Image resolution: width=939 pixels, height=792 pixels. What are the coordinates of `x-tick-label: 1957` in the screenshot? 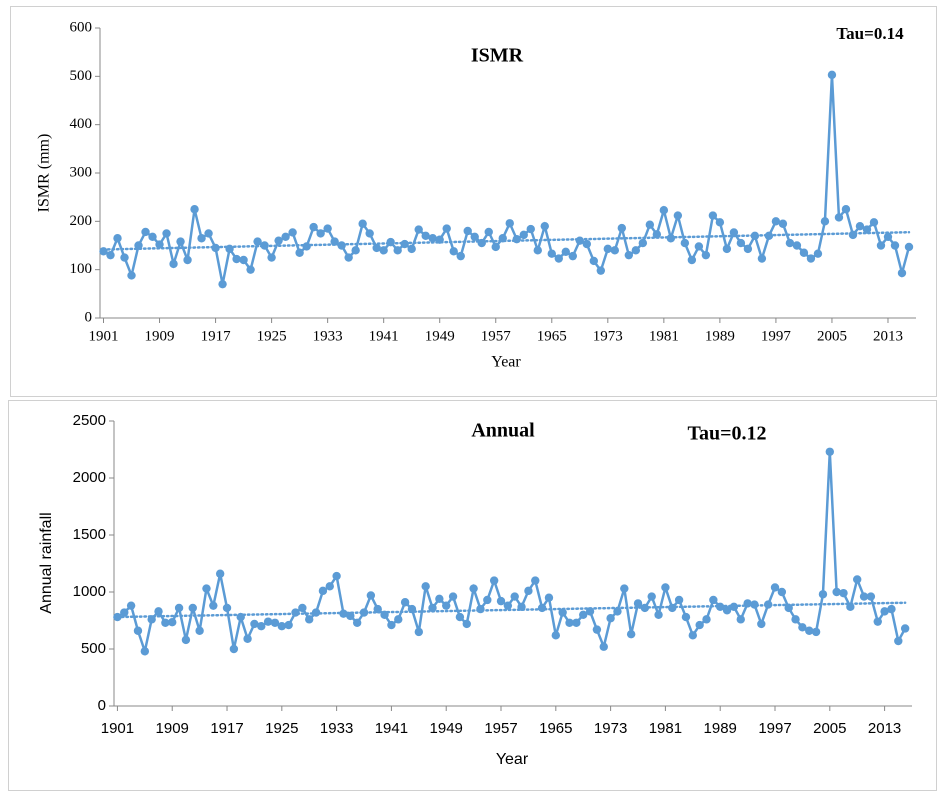 It's located at (500, 728).